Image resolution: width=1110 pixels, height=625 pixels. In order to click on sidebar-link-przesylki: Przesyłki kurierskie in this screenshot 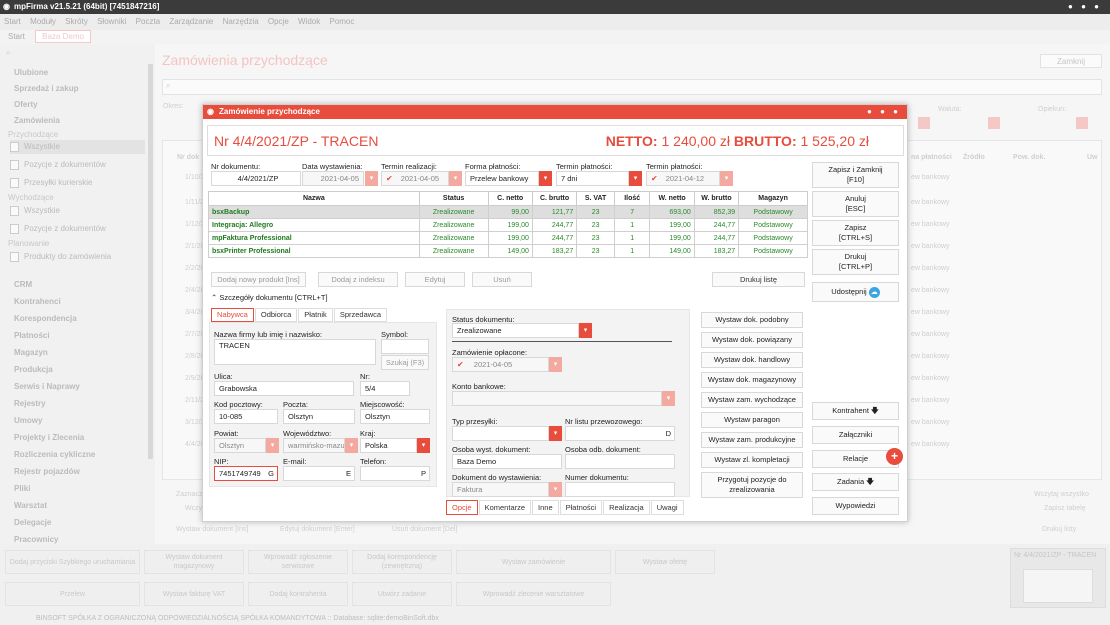, I will do `click(77, 183)`.